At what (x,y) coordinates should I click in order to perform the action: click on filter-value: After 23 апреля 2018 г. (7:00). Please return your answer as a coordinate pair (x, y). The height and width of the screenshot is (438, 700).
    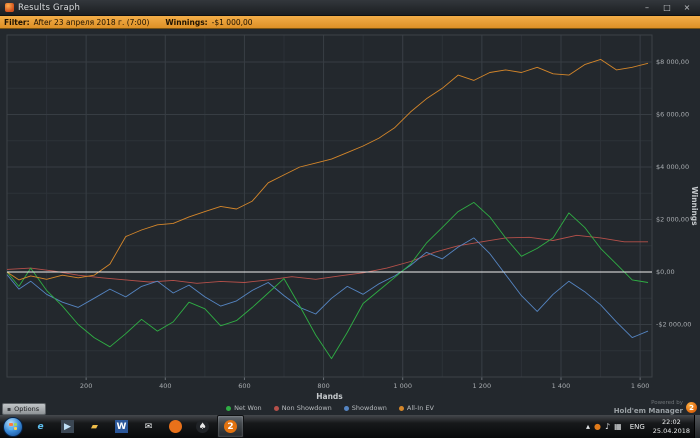
    Looking at the image, I should click on (91, 22).